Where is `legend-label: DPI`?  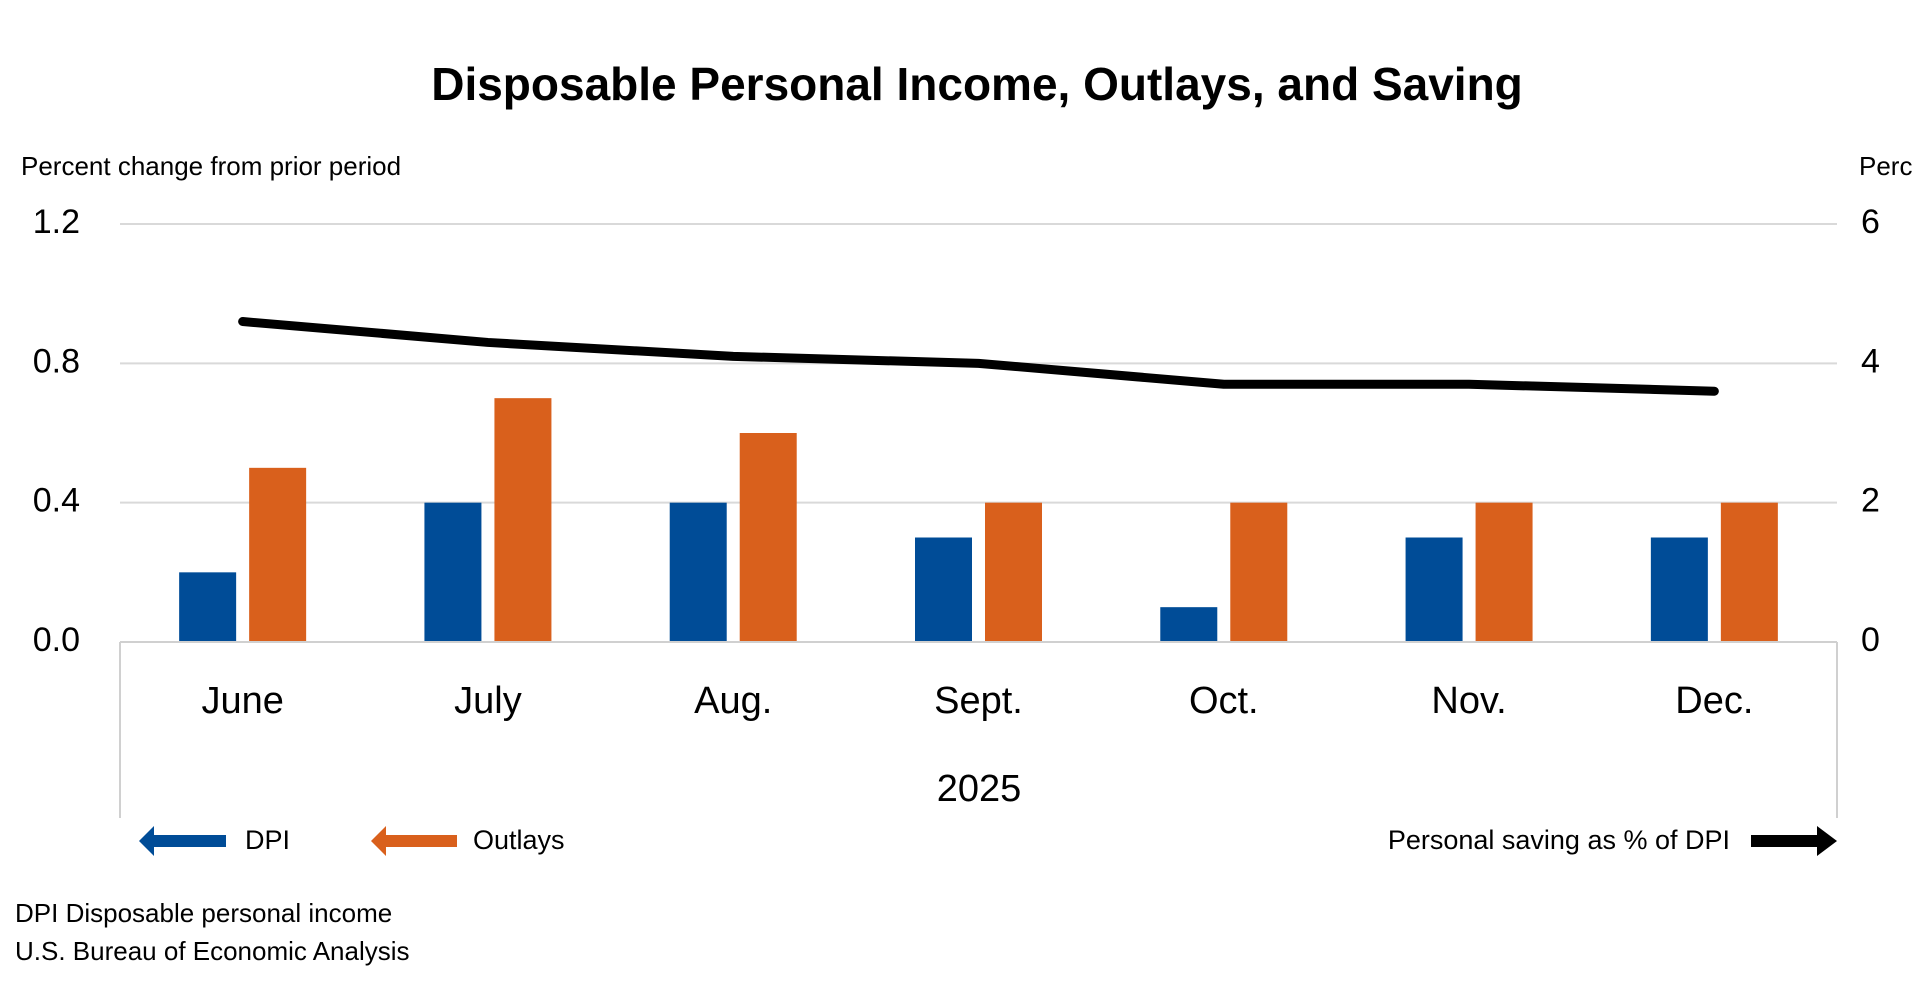 legend-label: DPI is located at coordinates (267, 840).